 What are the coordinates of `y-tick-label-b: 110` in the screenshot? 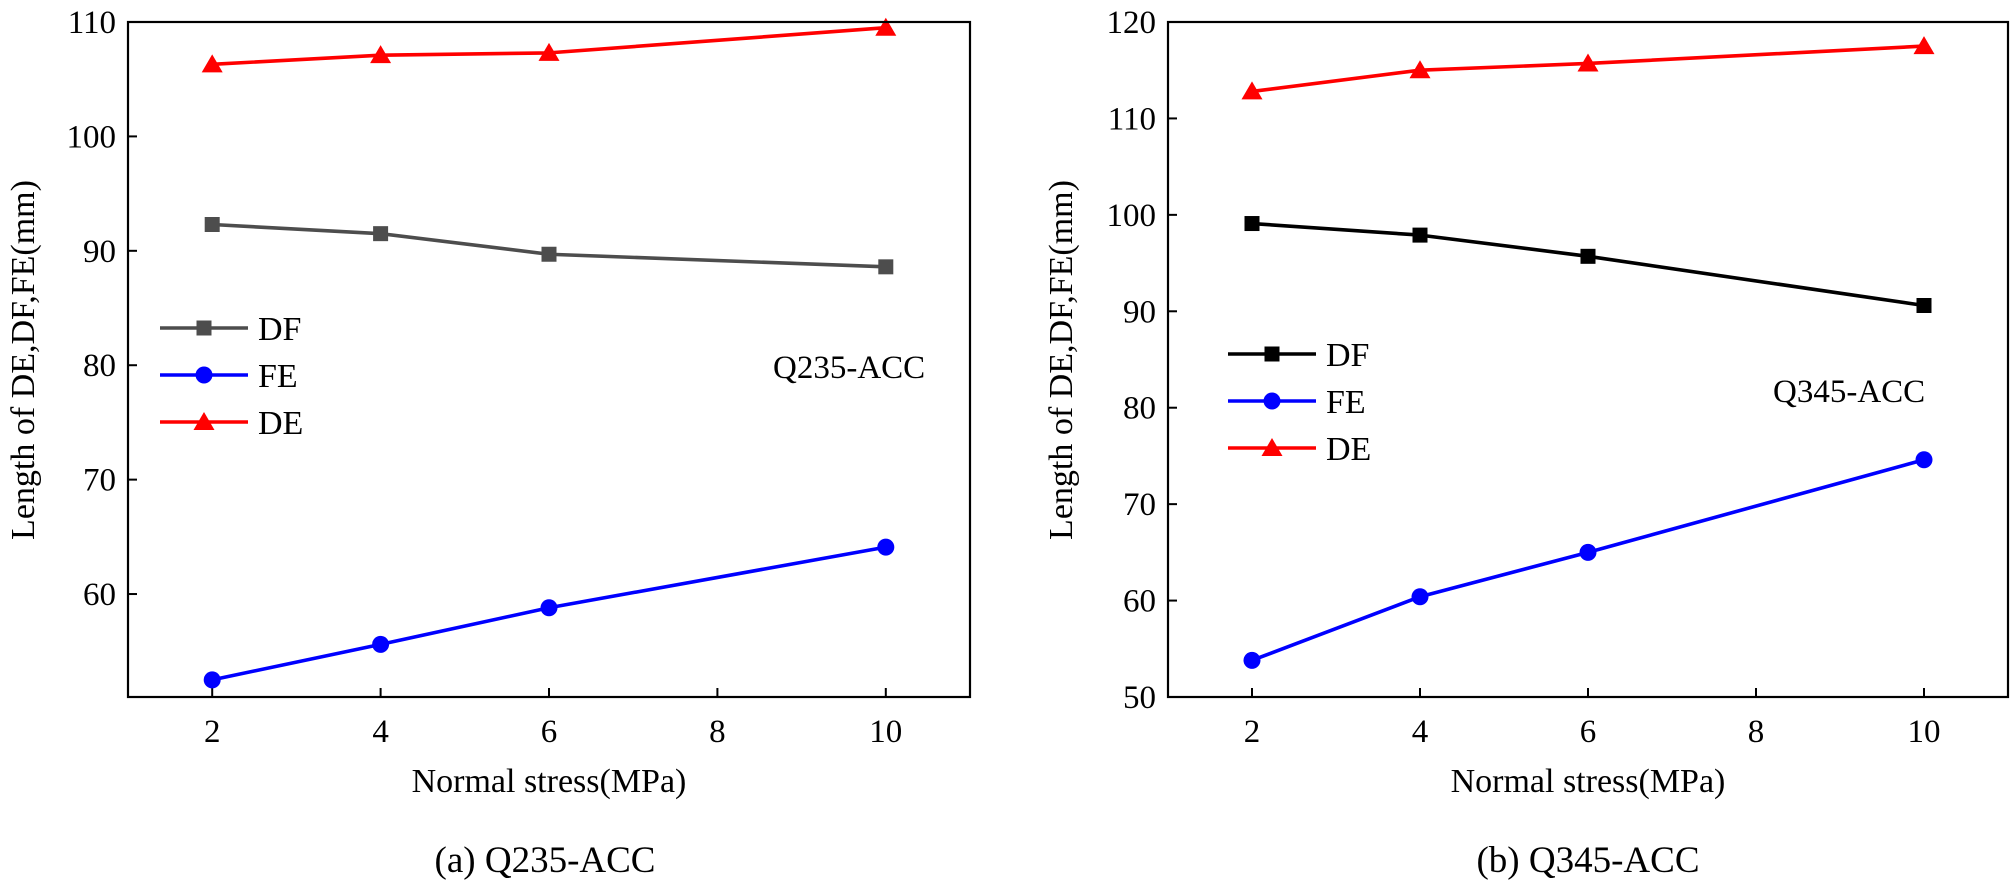 It's located at (1132, 119).